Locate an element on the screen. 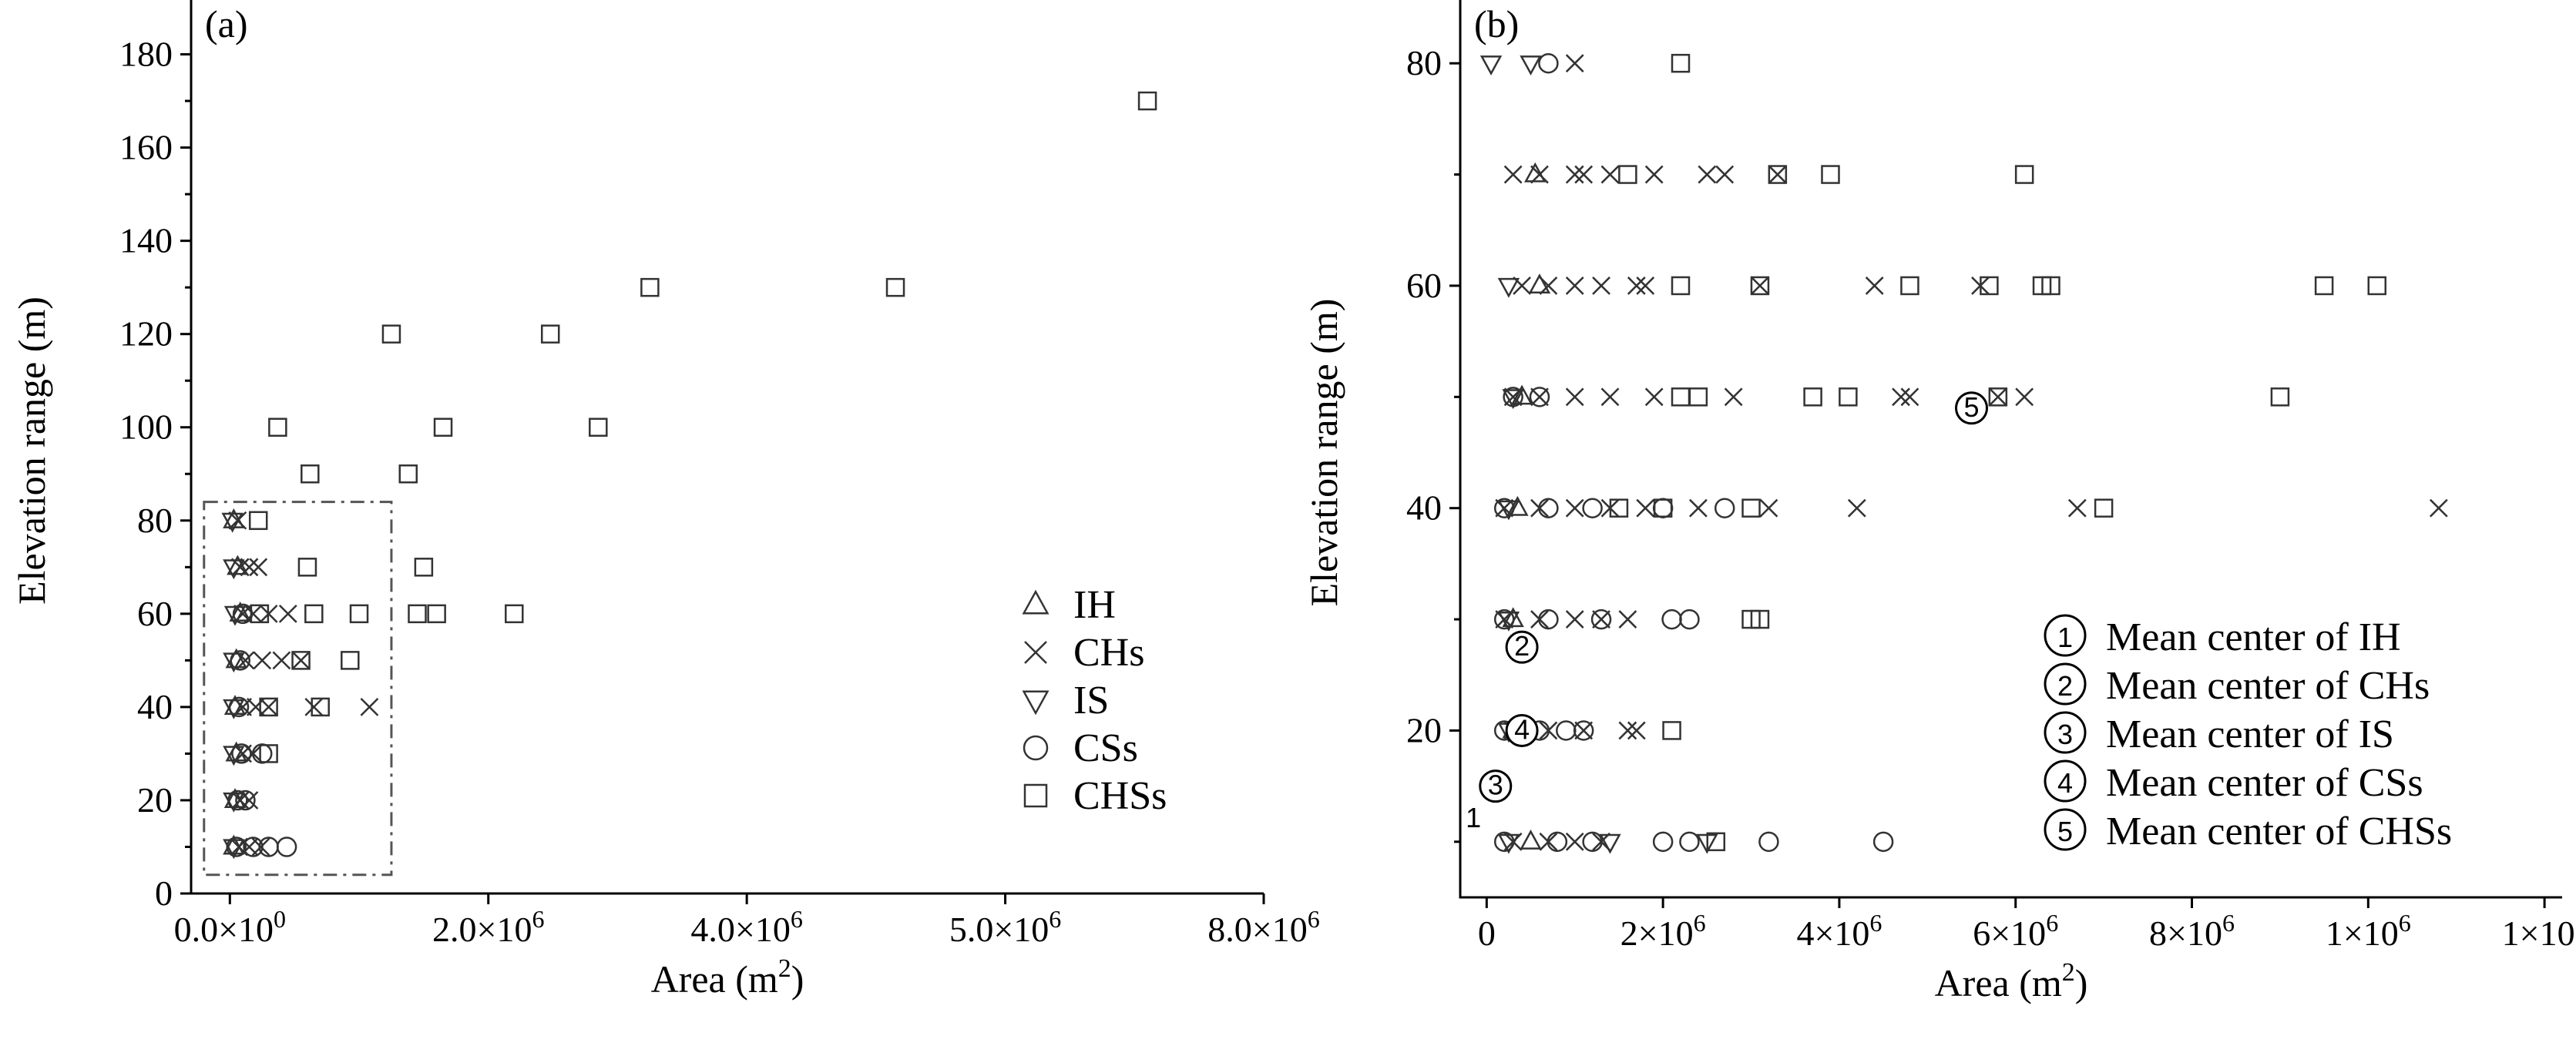  panel-label: (b) is located at coordinates (1496, 24).